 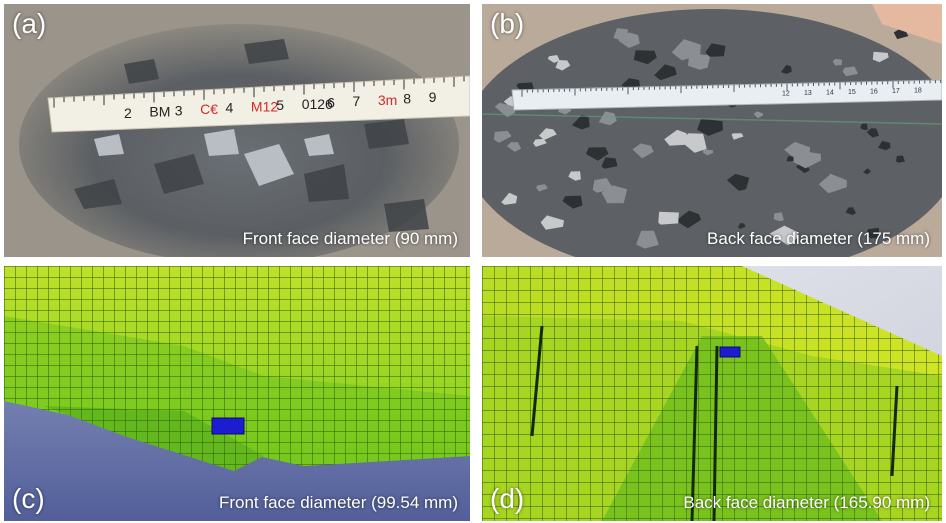 I want to click on ruler-b-mark: 17, so click(x=896, y=91).